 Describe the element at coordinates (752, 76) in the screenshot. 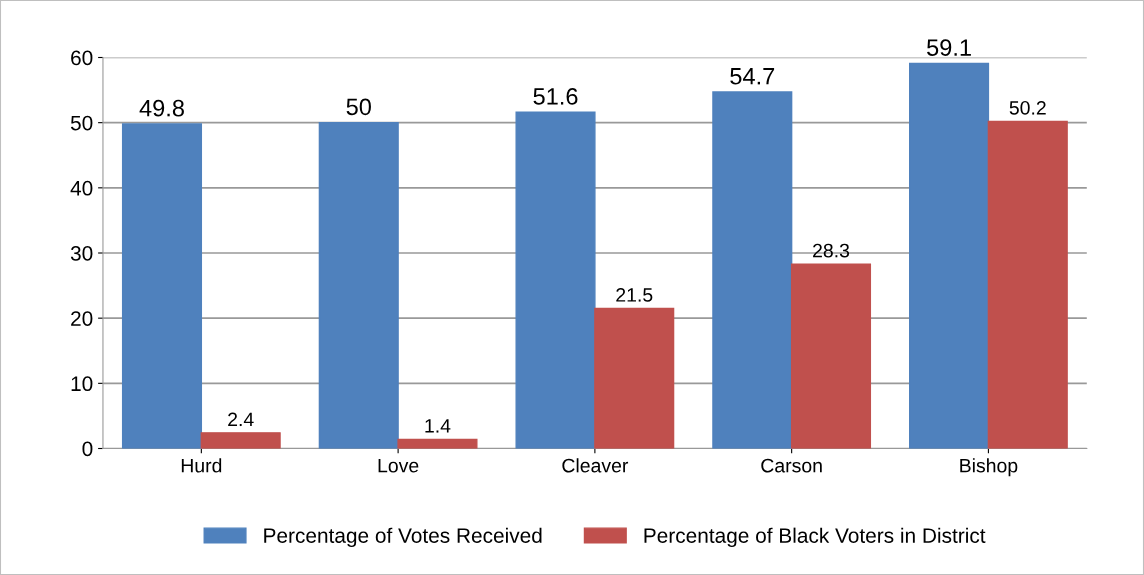

I see `data-label: 54.7` at that location.